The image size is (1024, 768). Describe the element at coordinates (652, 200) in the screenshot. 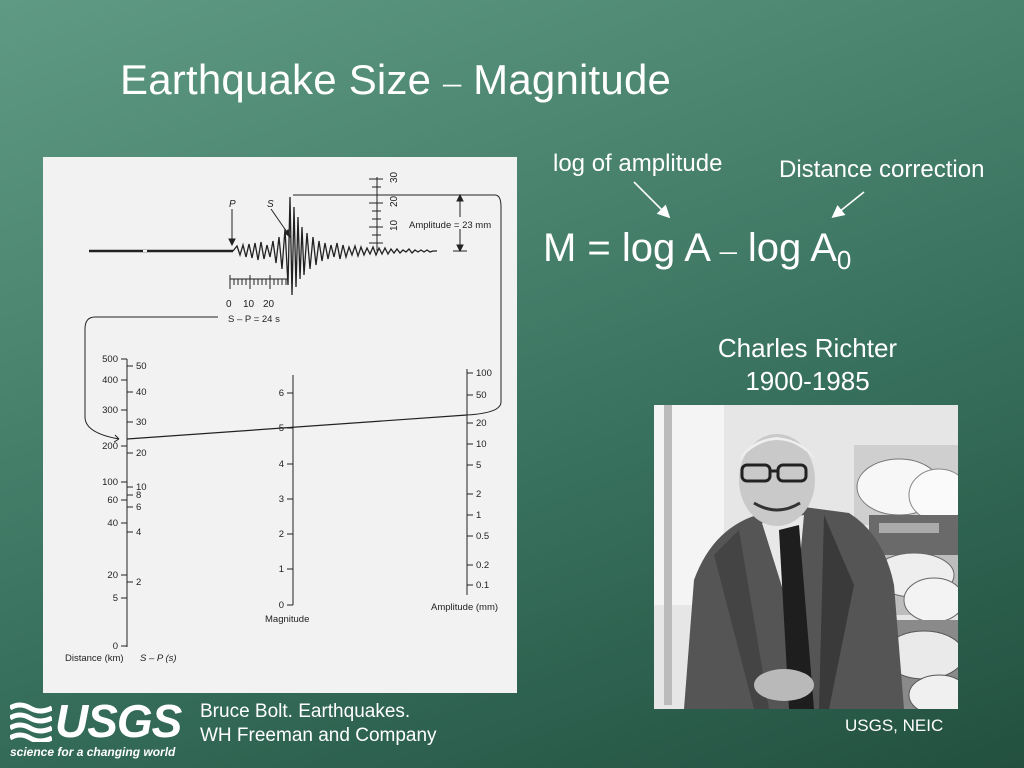

I see `arrow-log-amplitude` at that location.